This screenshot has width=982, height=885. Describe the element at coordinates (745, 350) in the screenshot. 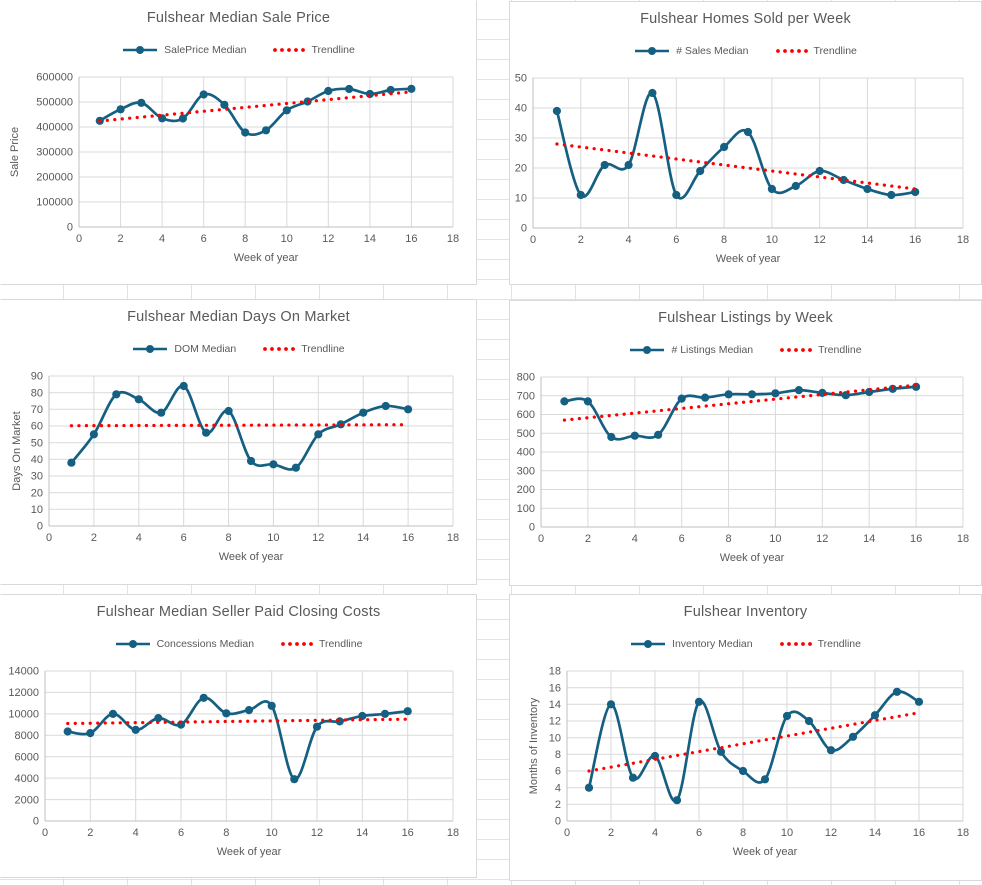

I see `chart-legend: # Listings Median Trendline` at that location.